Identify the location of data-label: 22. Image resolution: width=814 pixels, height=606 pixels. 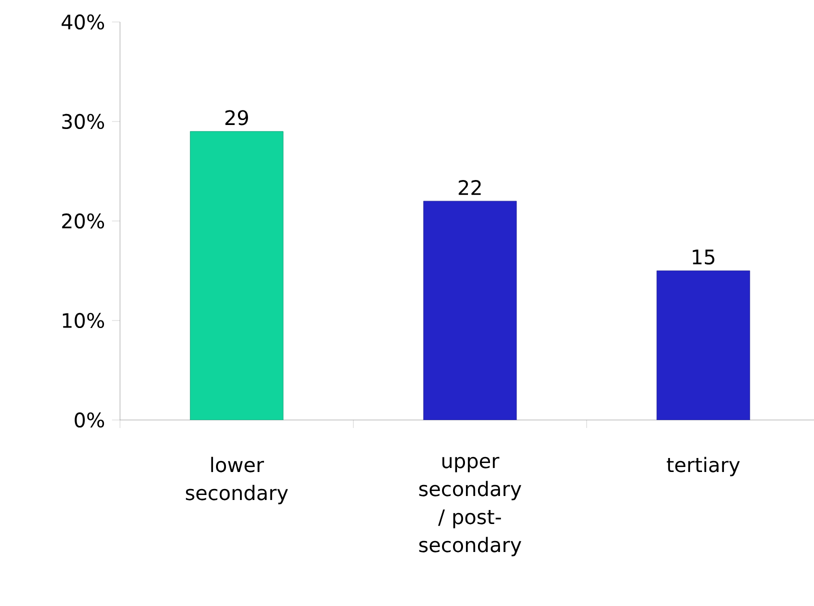
(469, 187).